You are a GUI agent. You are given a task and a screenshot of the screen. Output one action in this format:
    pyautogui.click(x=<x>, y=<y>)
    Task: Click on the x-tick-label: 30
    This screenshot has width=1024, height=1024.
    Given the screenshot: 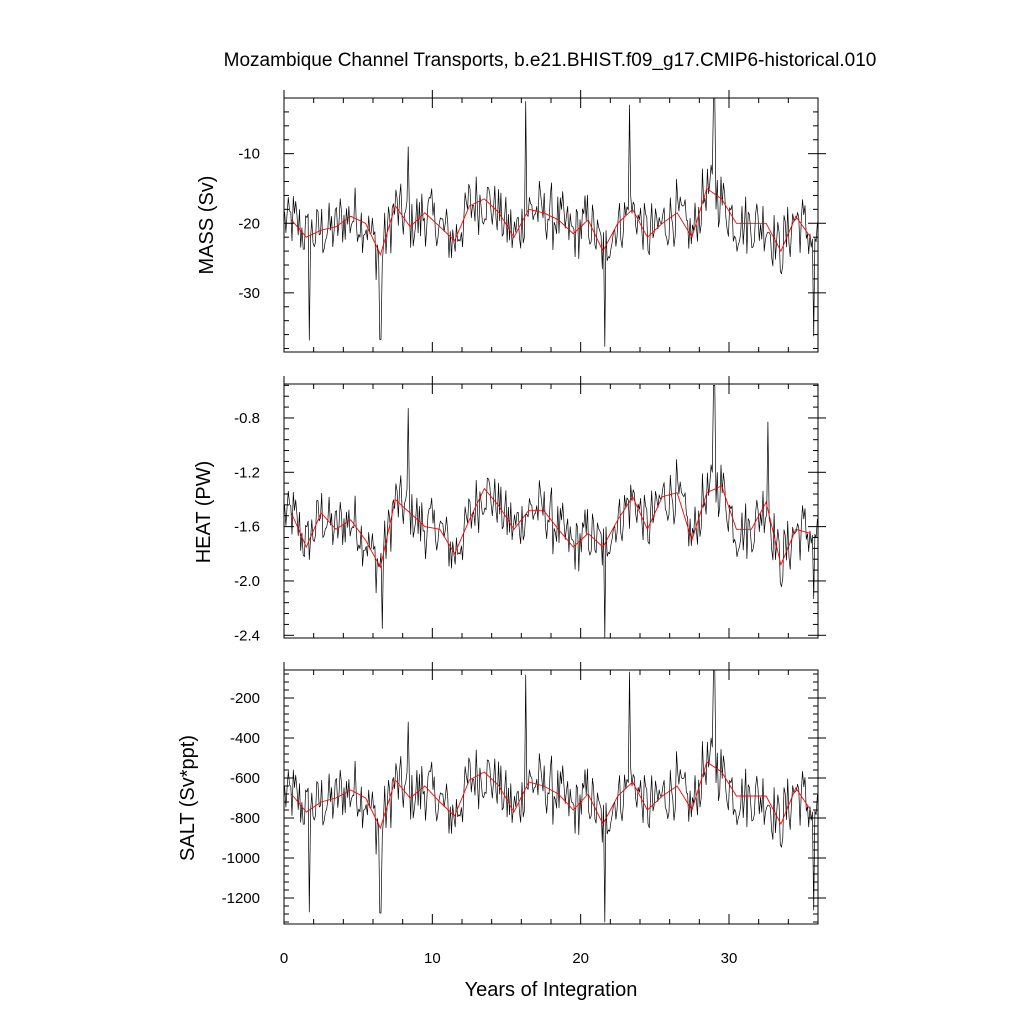 What is the action you would take?
    pyautogui.click(x=729, y=958)
    